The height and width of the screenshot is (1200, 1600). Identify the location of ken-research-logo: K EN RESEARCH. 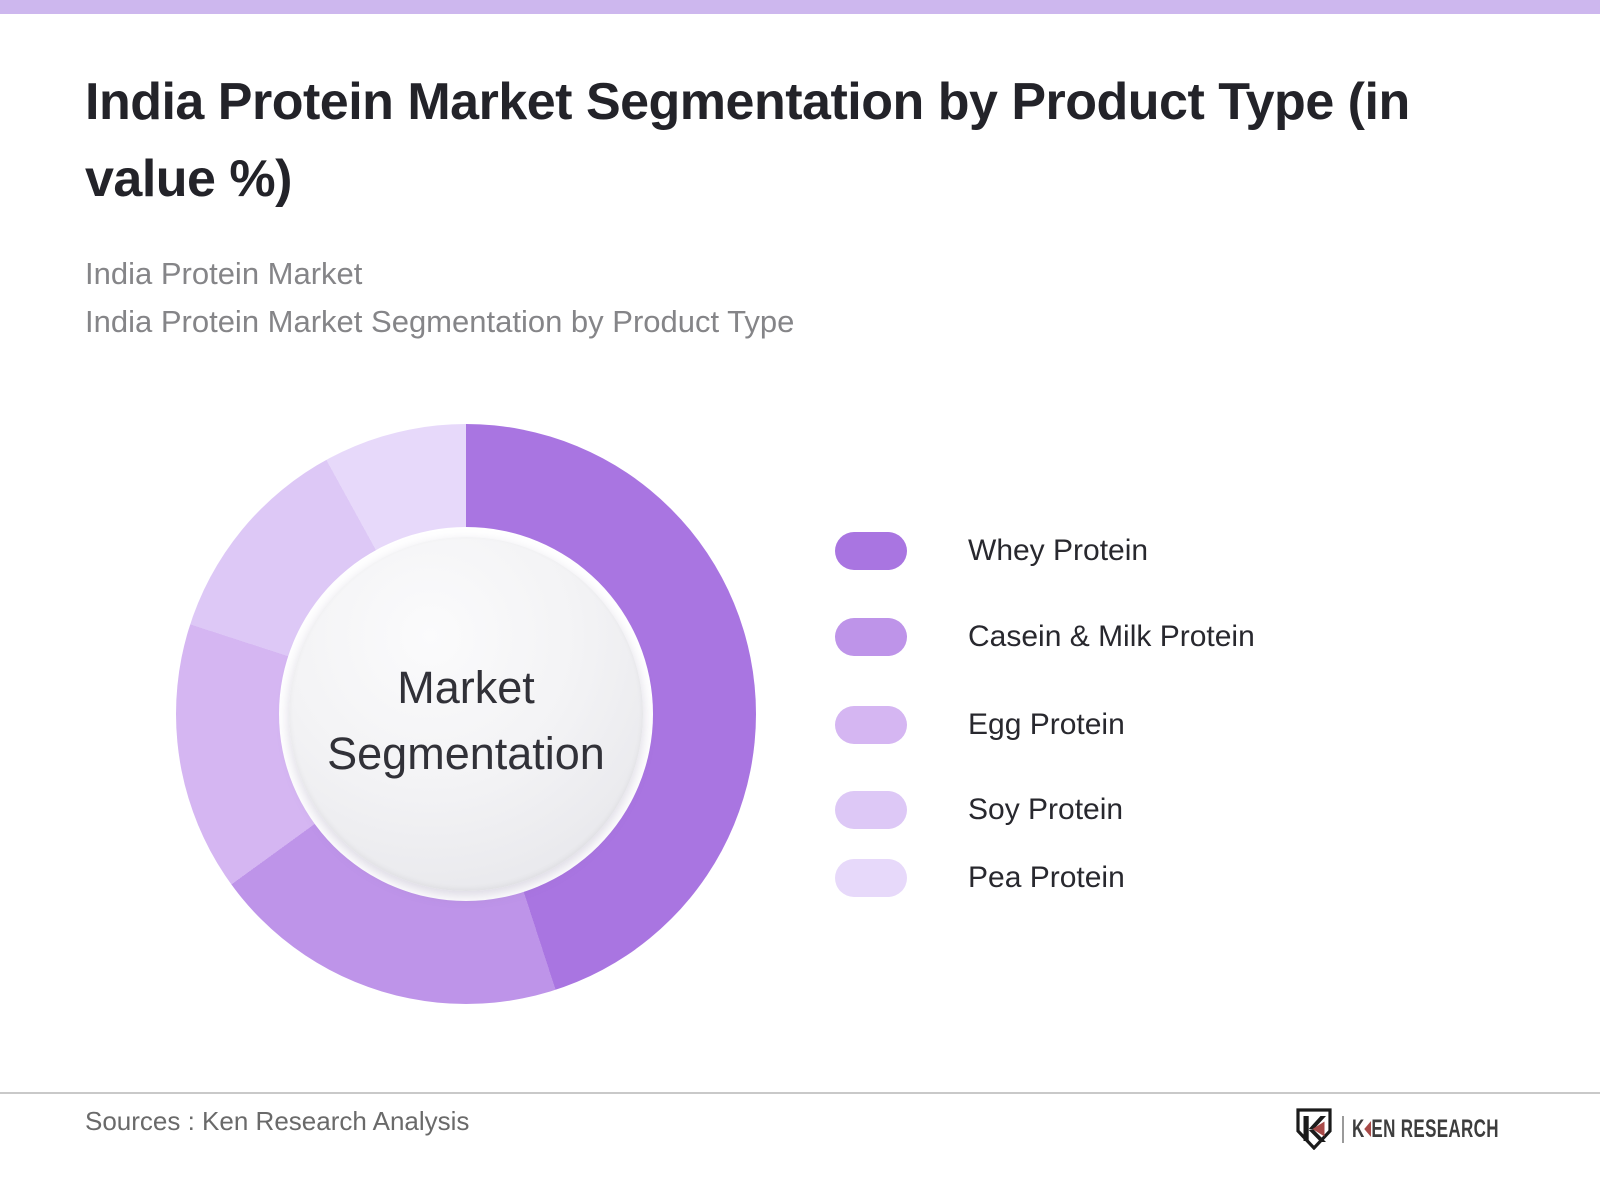
(1431, 1129).